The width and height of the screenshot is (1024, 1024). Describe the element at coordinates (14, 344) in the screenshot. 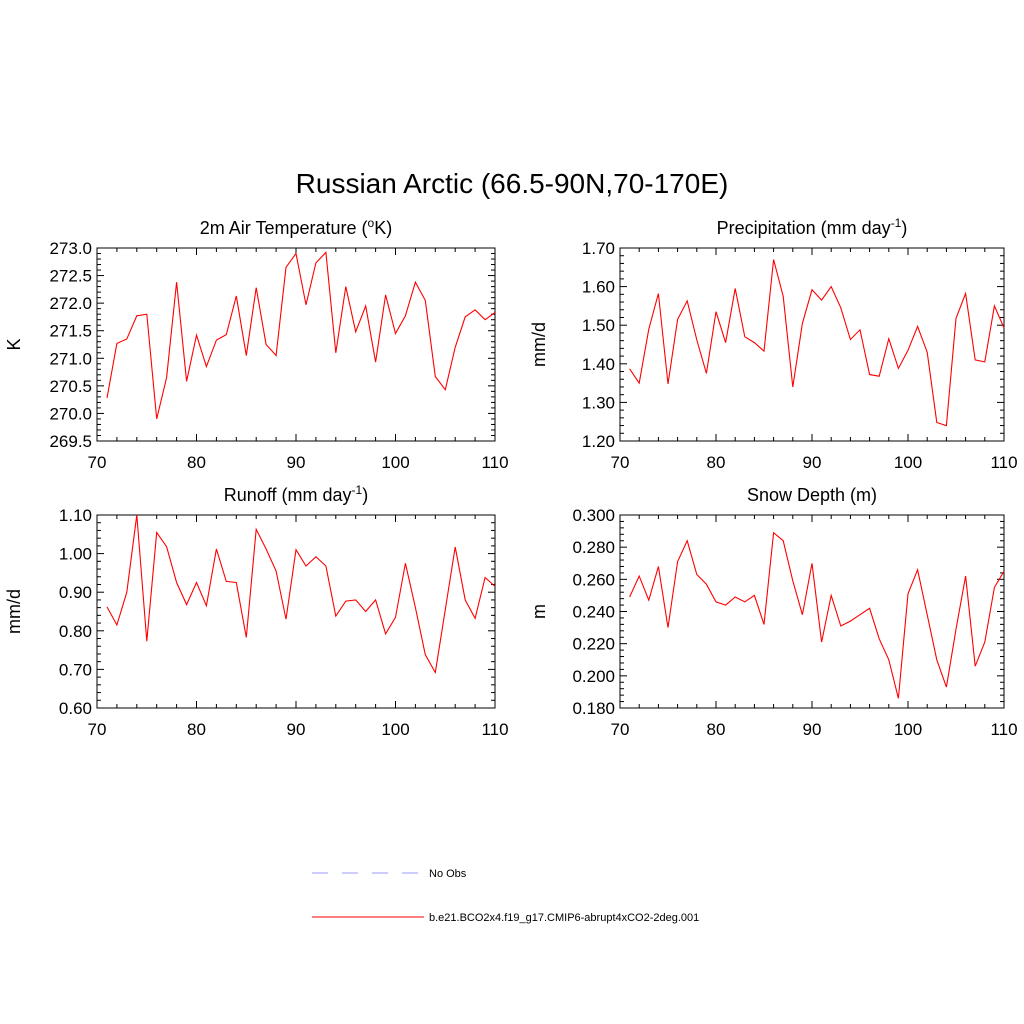

I see `y-axis-label: K` at that location.